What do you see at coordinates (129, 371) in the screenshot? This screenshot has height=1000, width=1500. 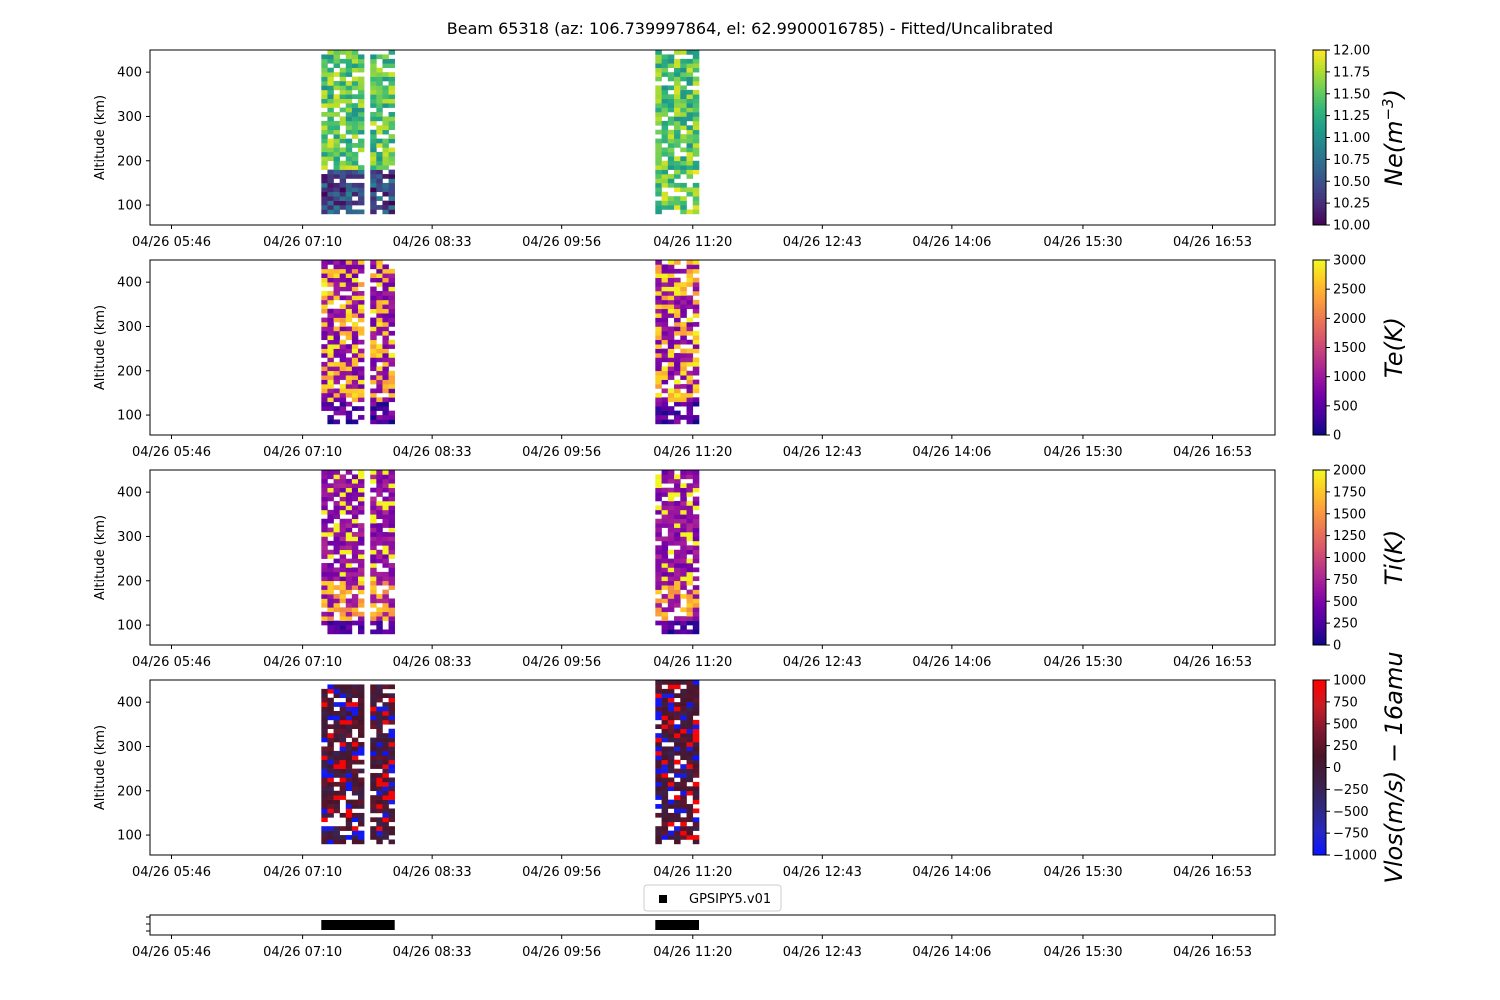 I see `y-tick-label: 200` at bounding box center [129, 371].